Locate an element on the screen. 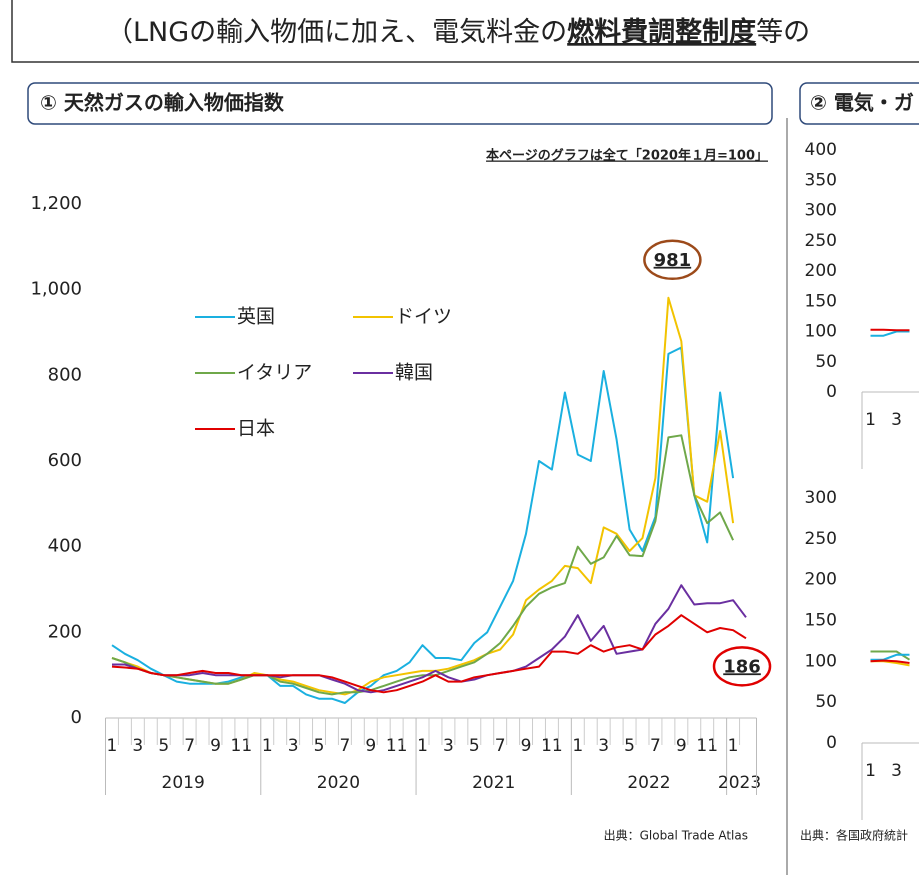 This screenshot has width=919, height=875. header-text: （LNGの輸入物価に加え、電気料金の燃料費調整制度等の is located at coordinates (458, 32).